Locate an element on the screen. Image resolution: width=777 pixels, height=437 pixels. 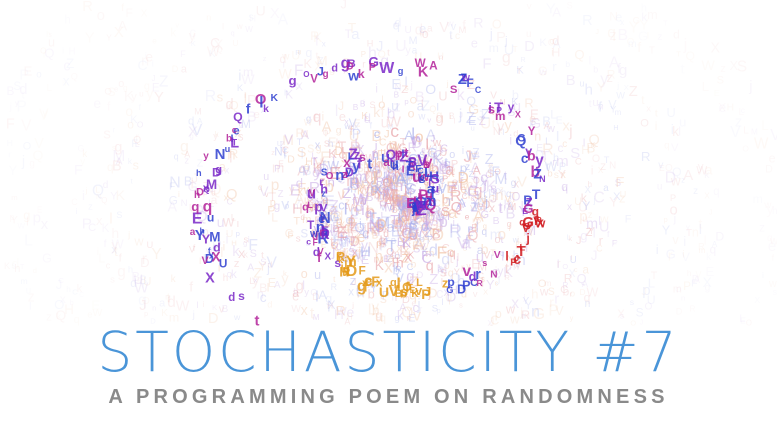
art-letter: C is located at coordinates (92, 228).